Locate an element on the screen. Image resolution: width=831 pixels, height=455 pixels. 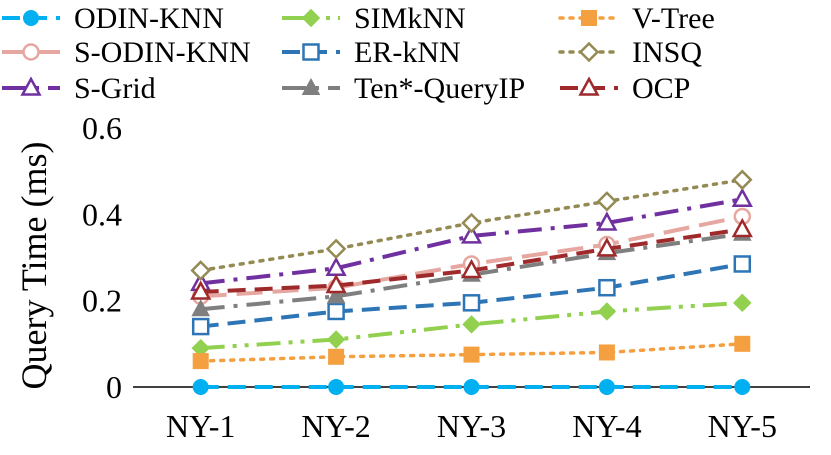
legend-label: S-ODIN-KNN is located at coordinates (162, 52).